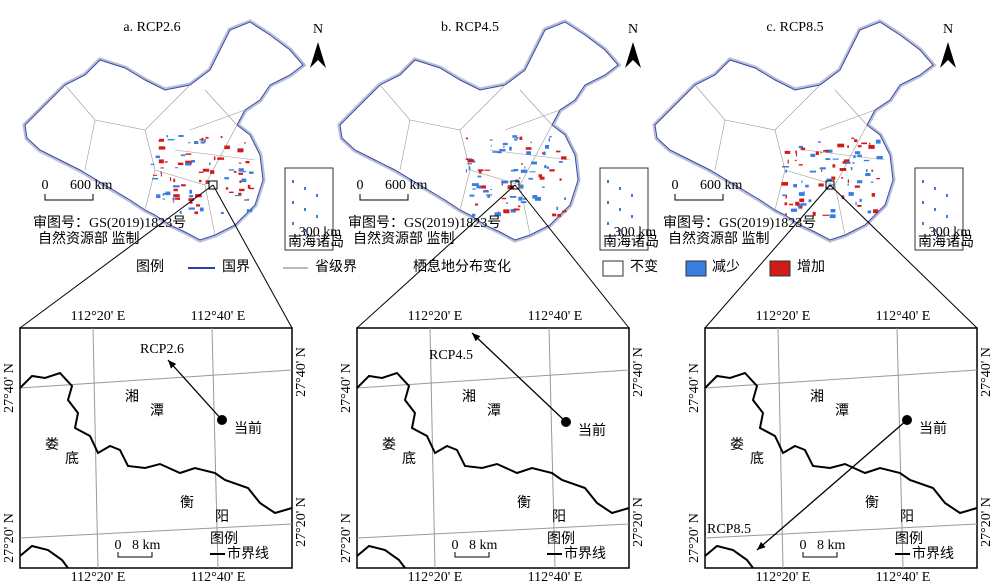  I want to click on place-label: 湘, so click(817, 397).